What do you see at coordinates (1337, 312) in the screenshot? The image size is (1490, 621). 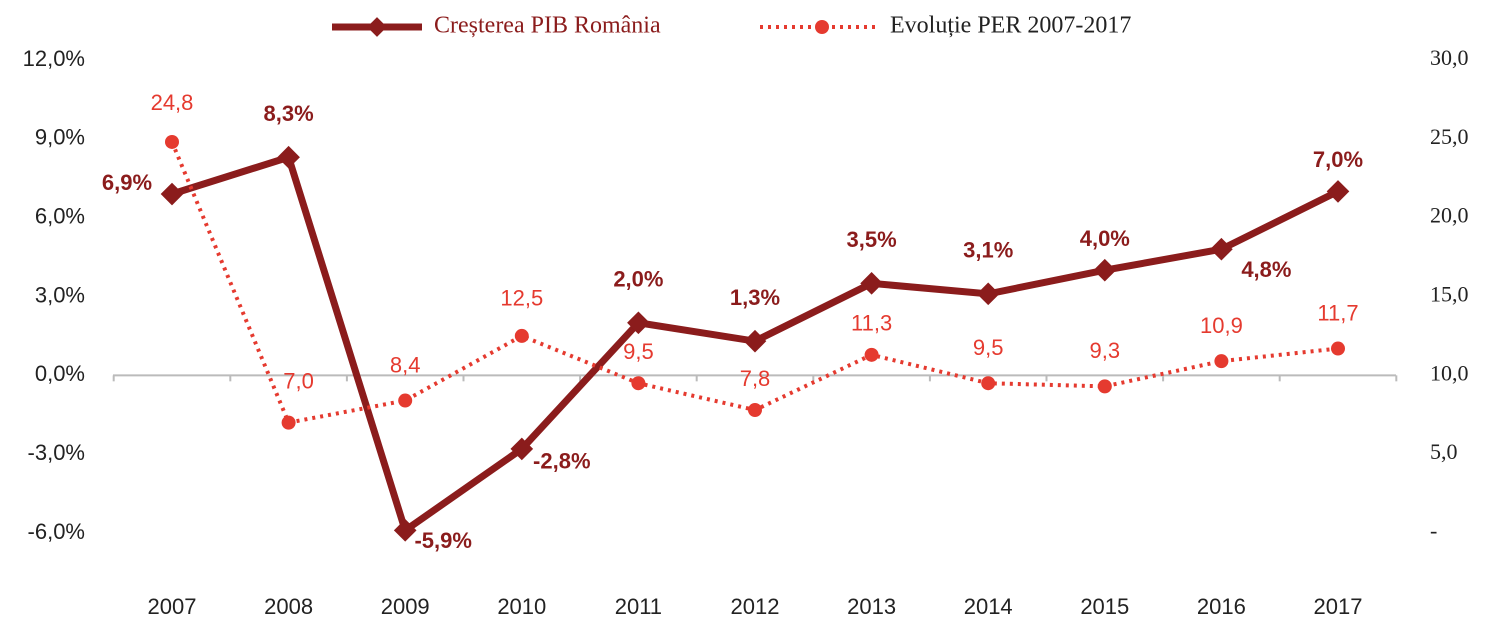 I see `data-label: 11,7` at bounding box center [1337, 312].